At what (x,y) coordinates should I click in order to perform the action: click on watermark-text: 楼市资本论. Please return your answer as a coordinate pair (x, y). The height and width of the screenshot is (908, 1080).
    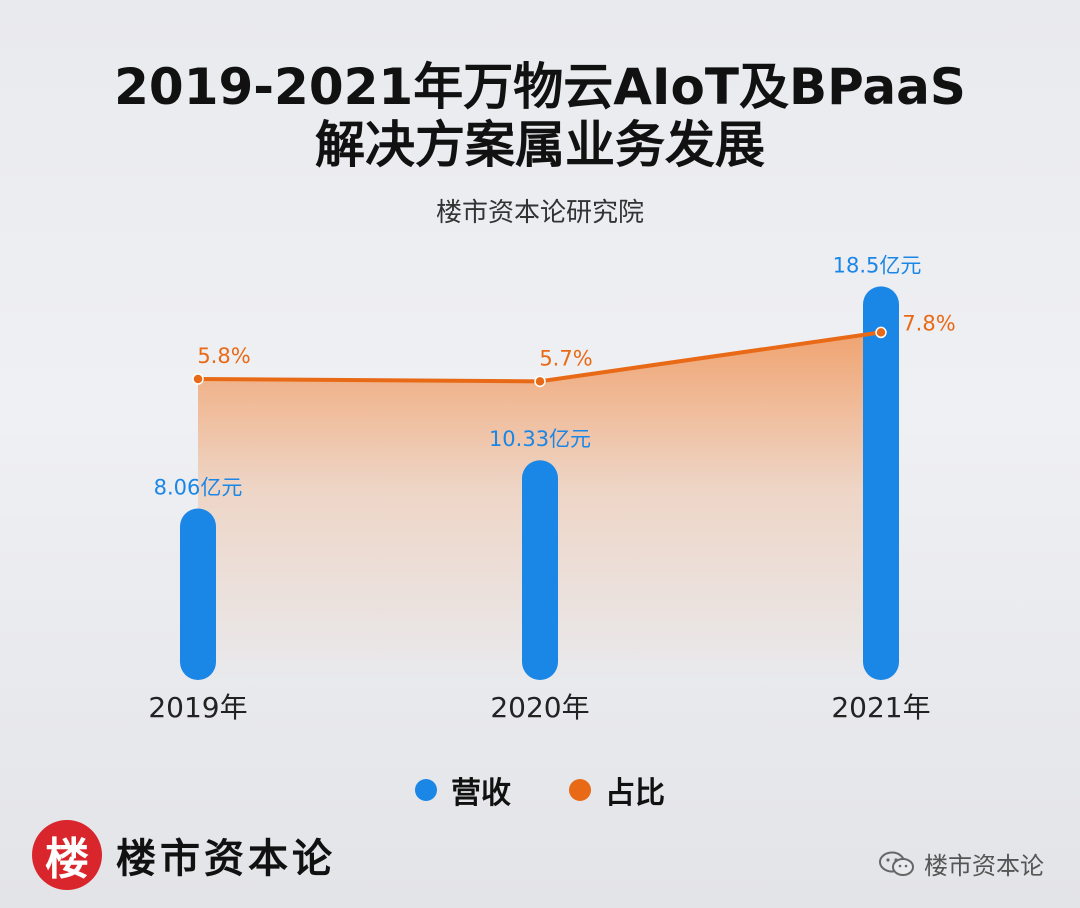
    Looking at the image, I should click on (984, 866).